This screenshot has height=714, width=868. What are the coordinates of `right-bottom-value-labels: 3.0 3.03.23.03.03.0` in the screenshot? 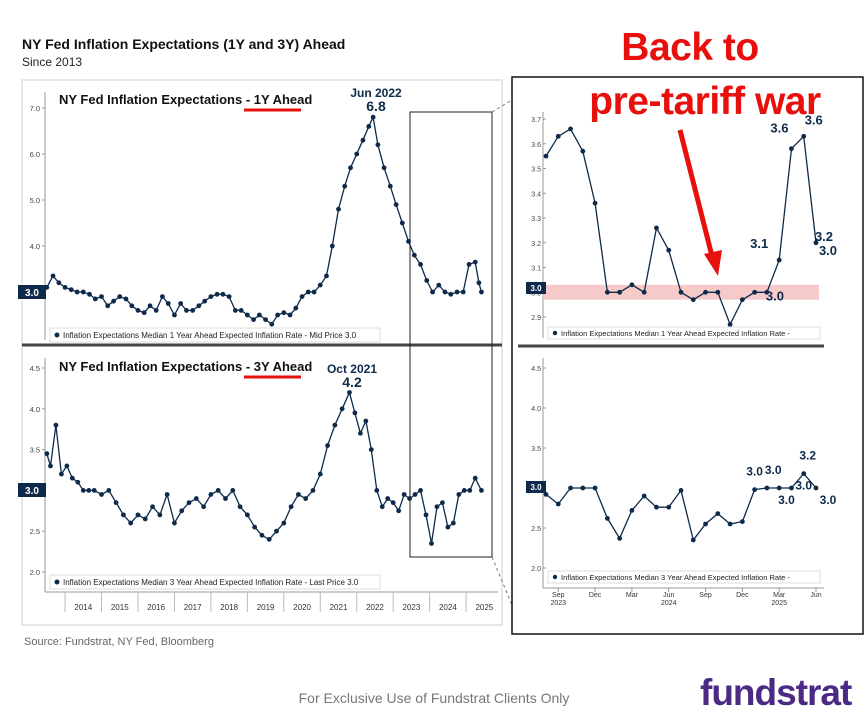 It's located at (791, 478).